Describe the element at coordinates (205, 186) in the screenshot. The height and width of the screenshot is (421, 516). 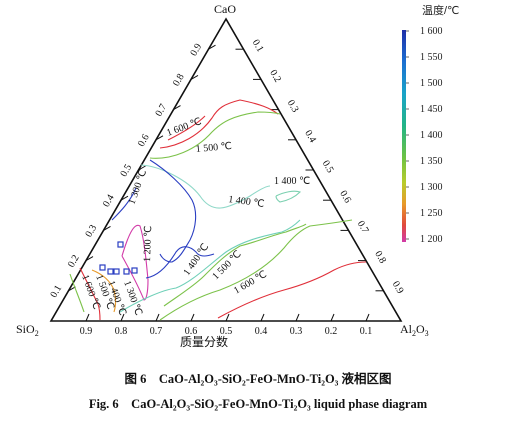
I see `isotherm-1400-left` at that location.